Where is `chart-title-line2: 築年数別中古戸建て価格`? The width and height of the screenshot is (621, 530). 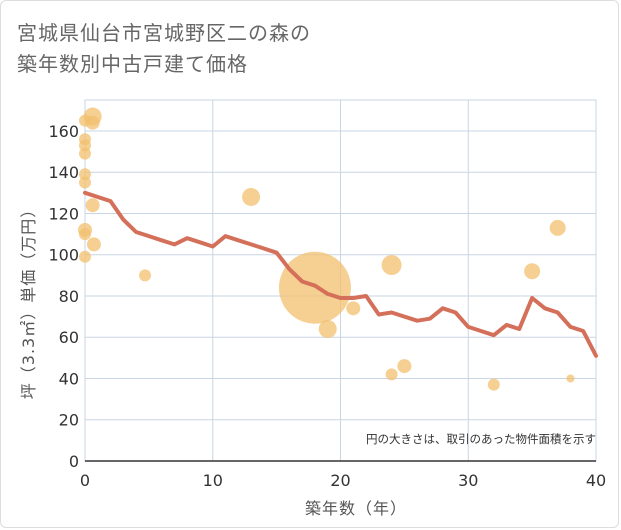 chart-title-line2: 築年数別中古戸建て価格 is located at coordinates (132, 64).